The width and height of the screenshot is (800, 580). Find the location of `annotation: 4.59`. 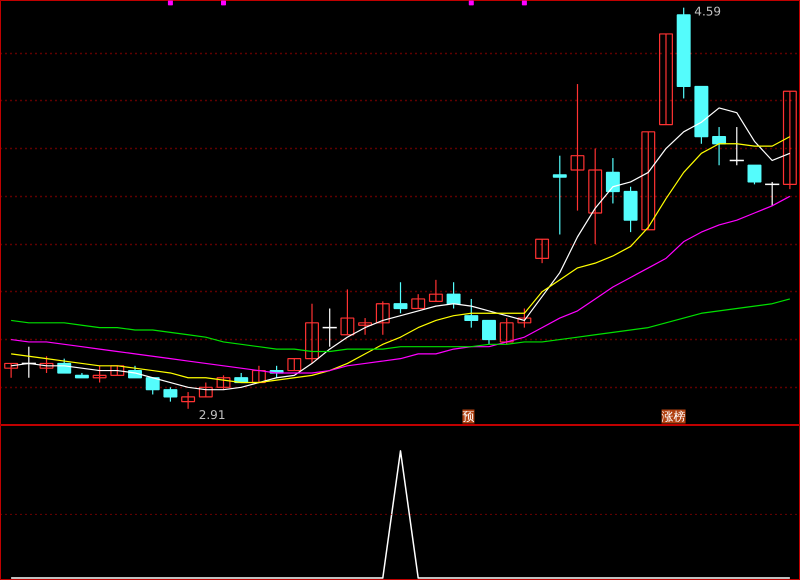

annotation: 4.59 is located at coordinates (708, 11).